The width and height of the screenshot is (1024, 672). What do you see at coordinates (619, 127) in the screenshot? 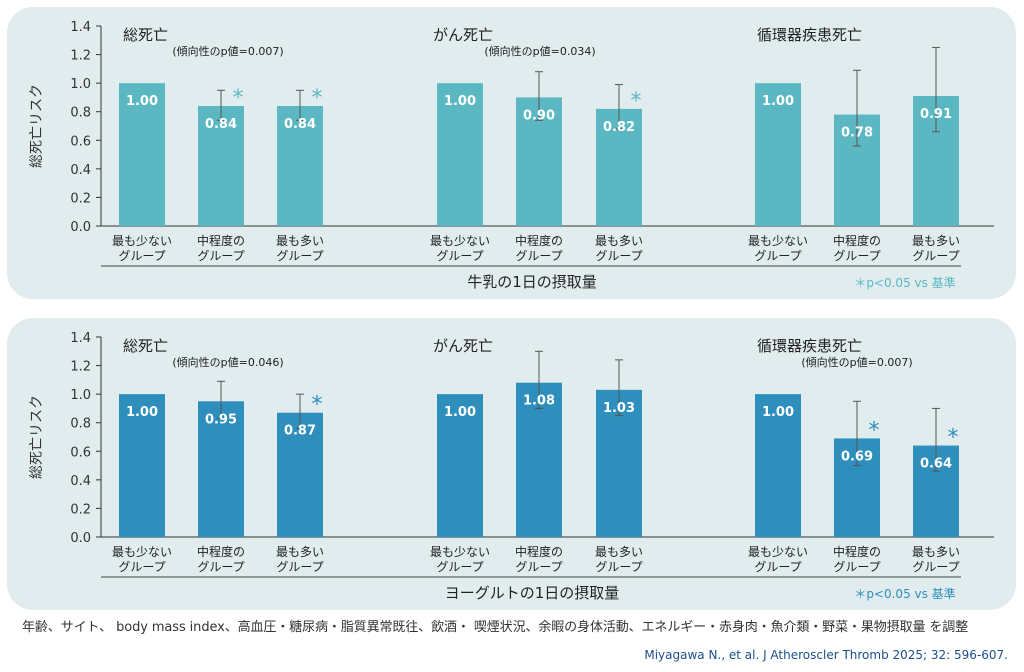
I see `bar-value-label: 0.82` at bounding box center [619, 127].